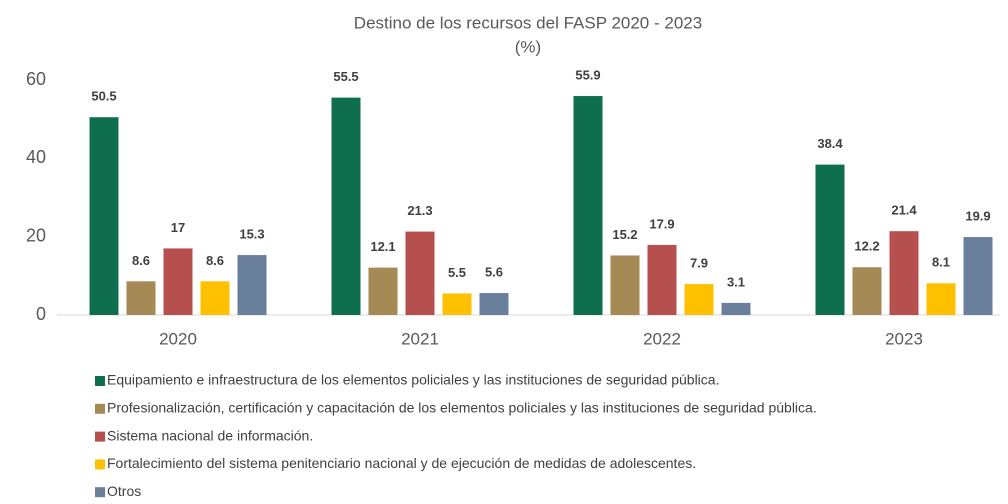 This screenshot has height=504, width=1008. What do you see at coordinates (662, 338) in the screenshot?
I see `x-tick-label: 2022` at bounding box center [662, 338].